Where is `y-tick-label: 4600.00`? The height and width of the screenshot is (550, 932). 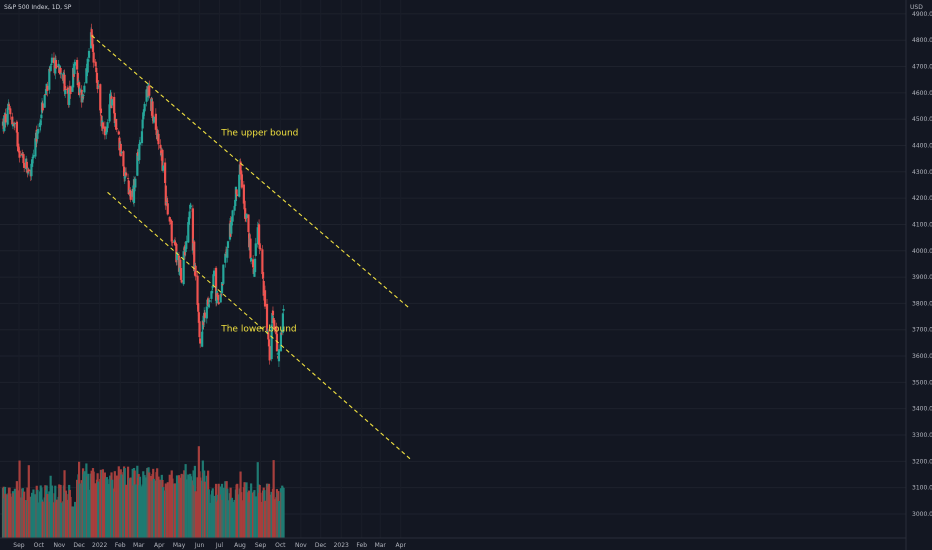
y-tick-label: 4600.00 is located at coordinates (922, 93).